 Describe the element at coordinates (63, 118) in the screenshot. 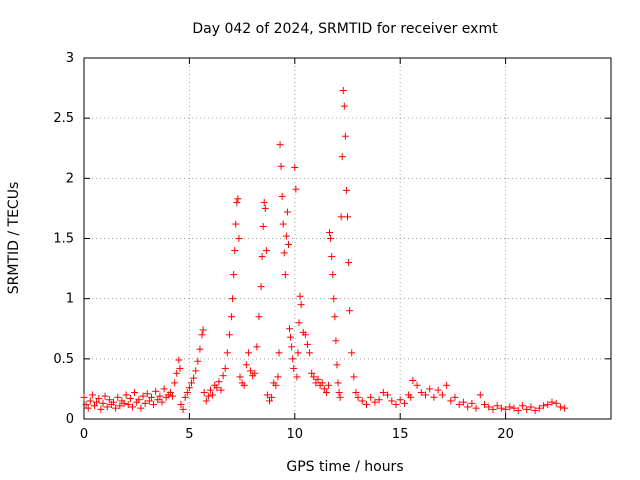

I see `y-tick-label: 2.5` at that location.